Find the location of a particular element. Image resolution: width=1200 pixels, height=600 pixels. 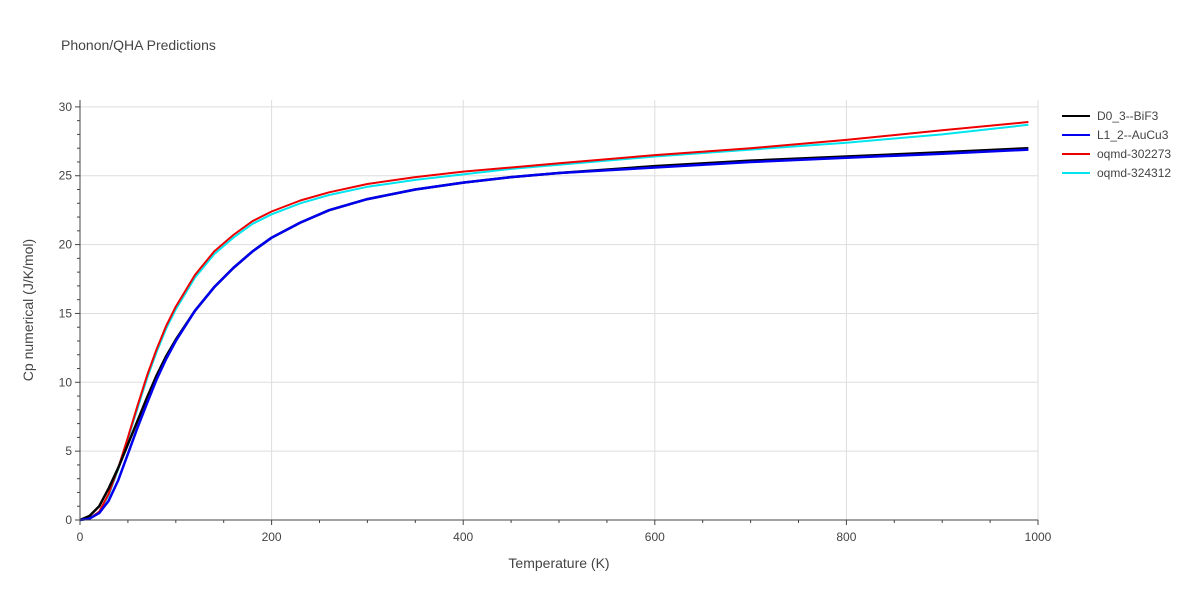

x-tick-label: 600 is located at coordinates (655, 537).